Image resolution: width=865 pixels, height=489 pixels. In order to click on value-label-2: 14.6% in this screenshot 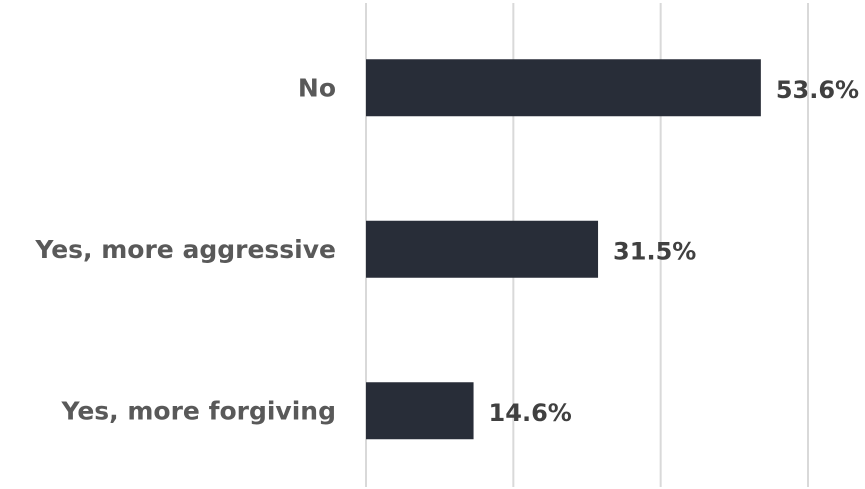, I will do `click(530, 413)`.